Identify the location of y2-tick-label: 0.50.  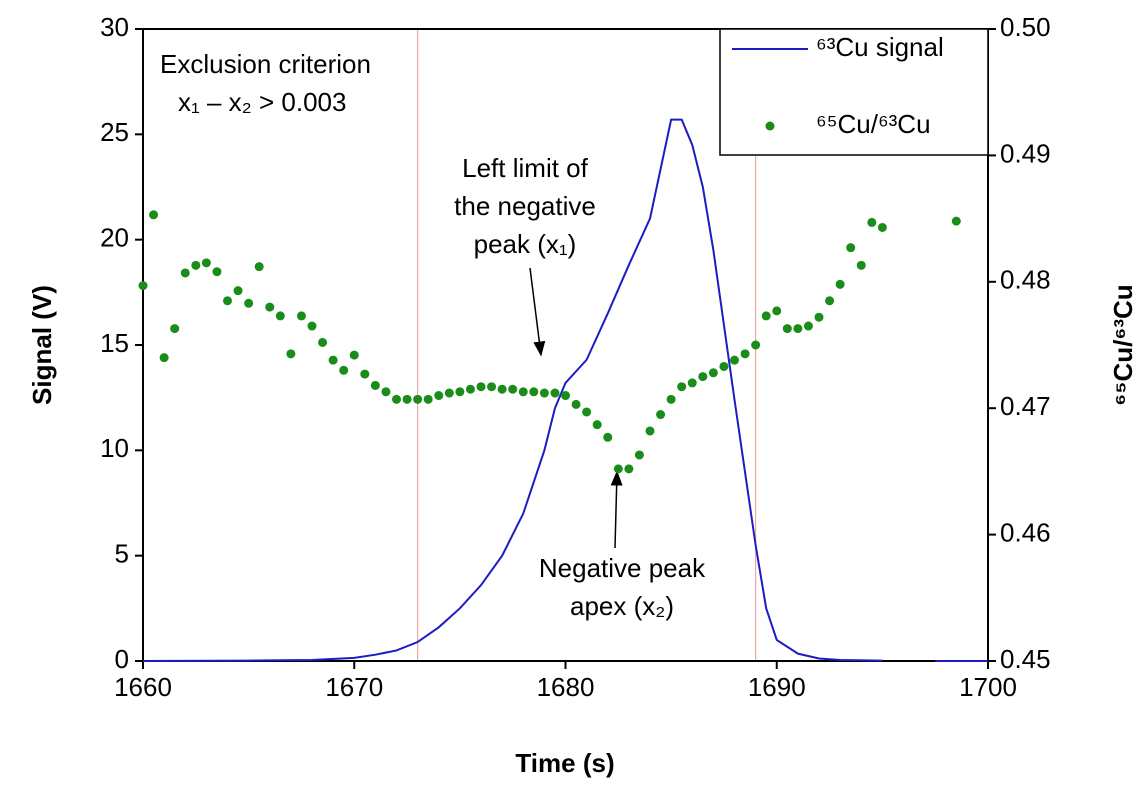
(1025, 27).